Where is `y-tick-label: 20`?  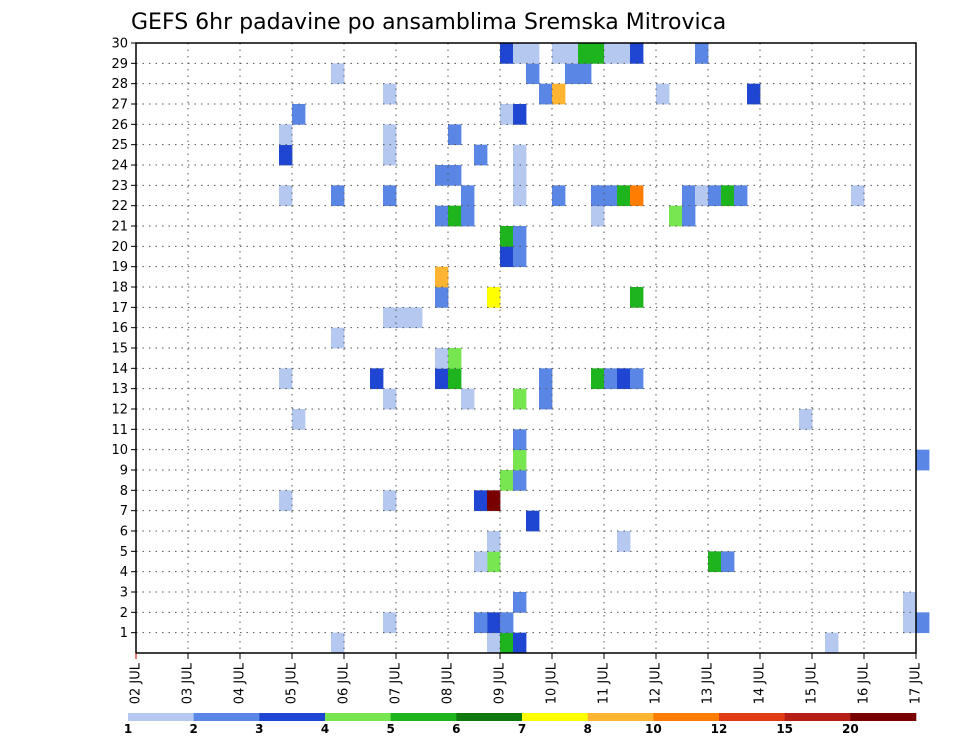
y-tick-label: 20 is located at coordinates (119, 247).